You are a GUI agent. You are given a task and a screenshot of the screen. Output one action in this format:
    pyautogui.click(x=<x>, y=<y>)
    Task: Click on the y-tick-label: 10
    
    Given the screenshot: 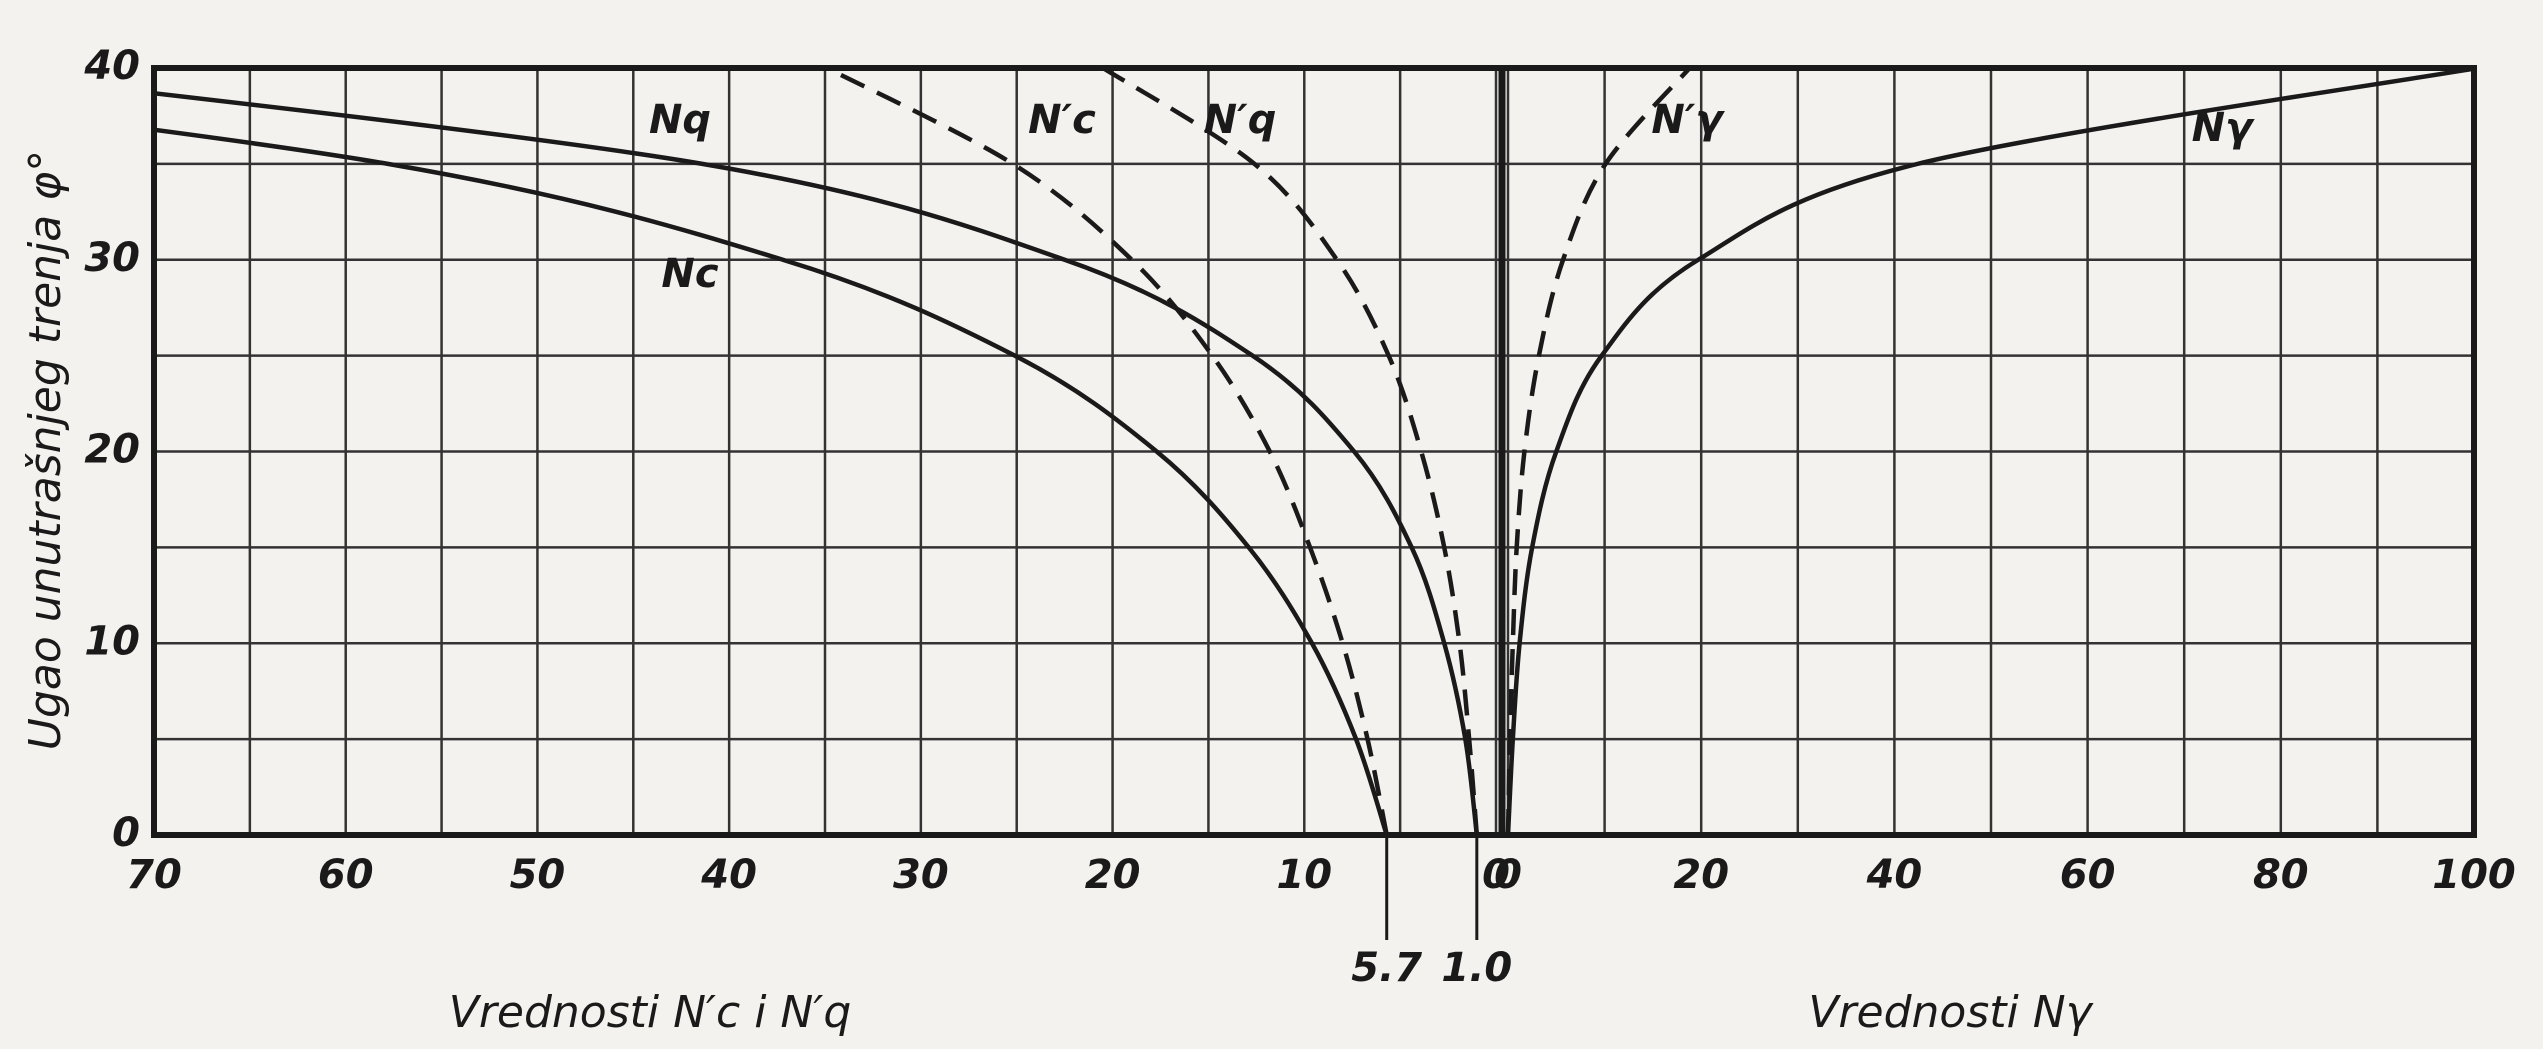 What is the action you would take?
    pyautogui.click(x=112, y=641)
    